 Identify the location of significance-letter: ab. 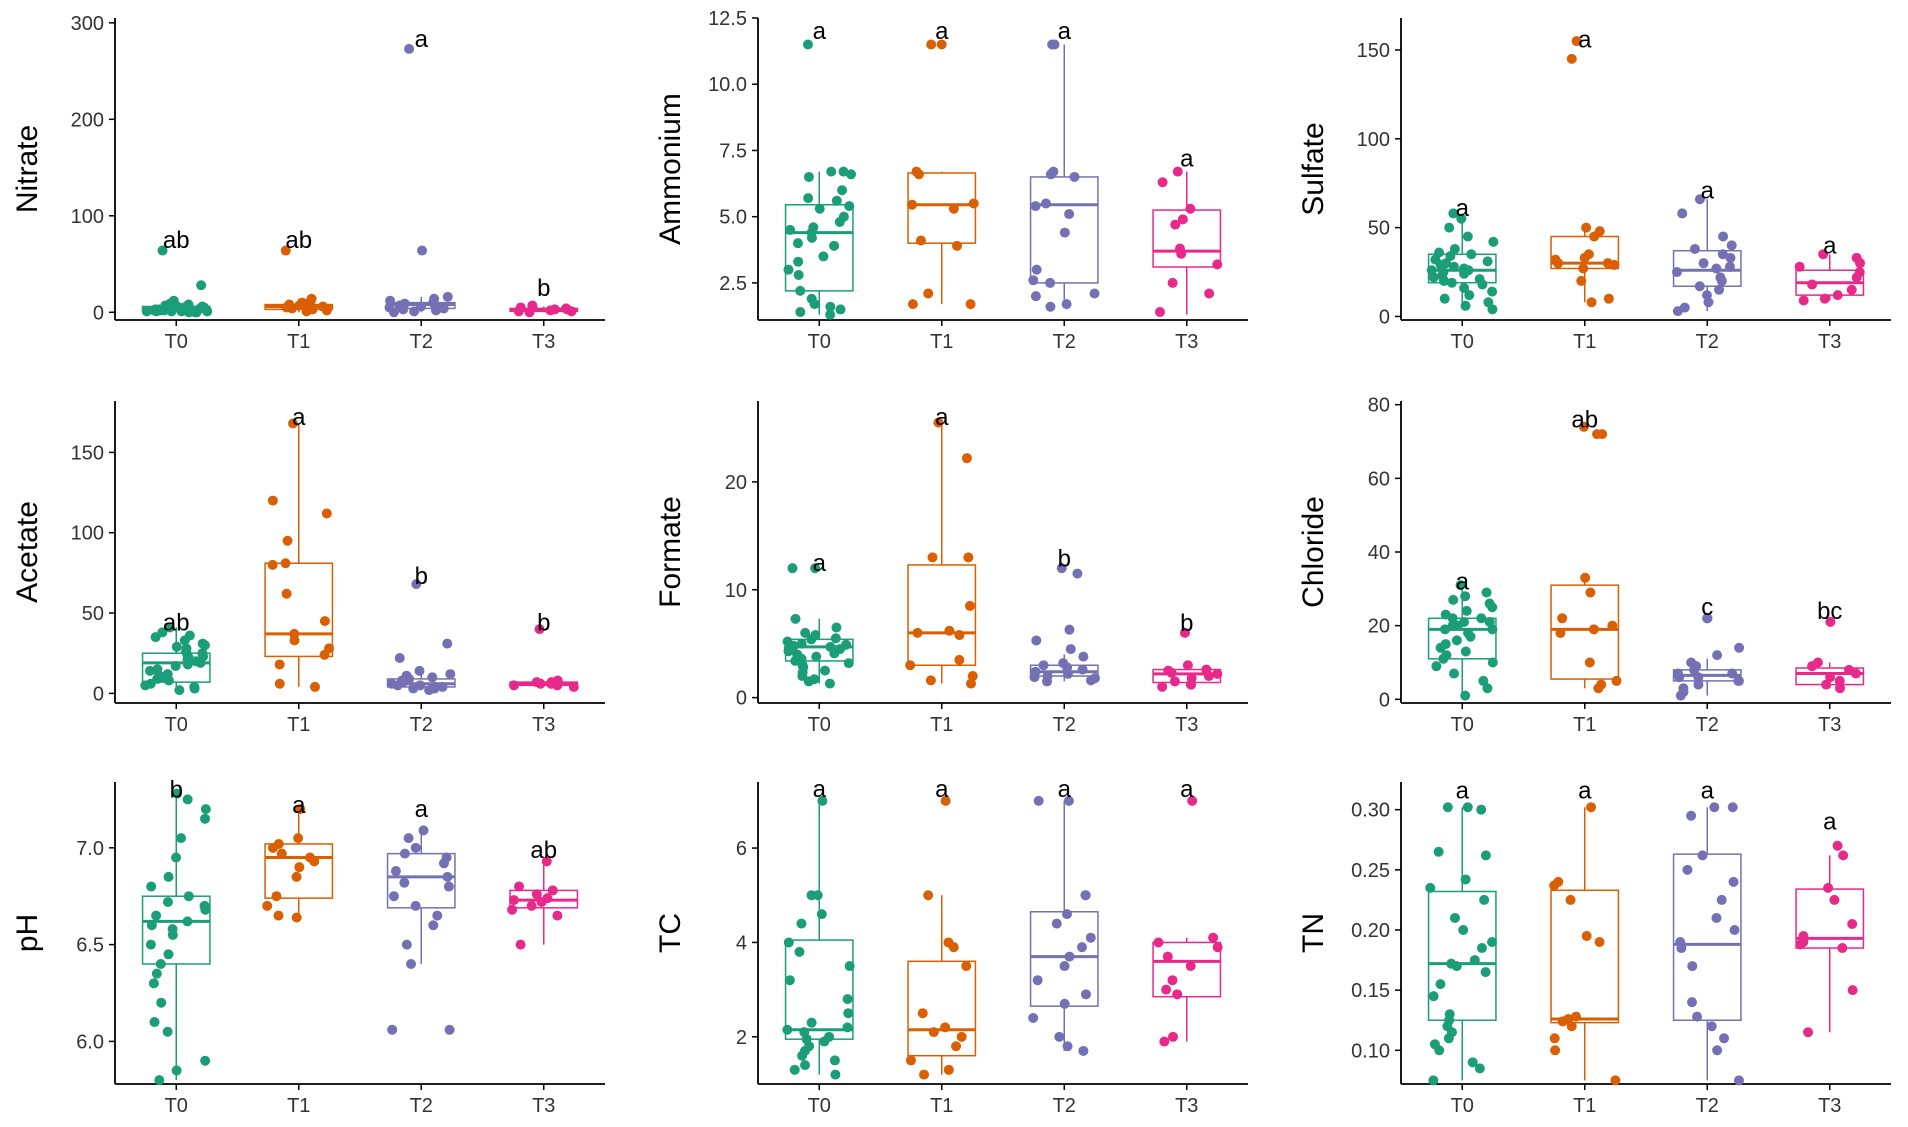
(1584, 419).